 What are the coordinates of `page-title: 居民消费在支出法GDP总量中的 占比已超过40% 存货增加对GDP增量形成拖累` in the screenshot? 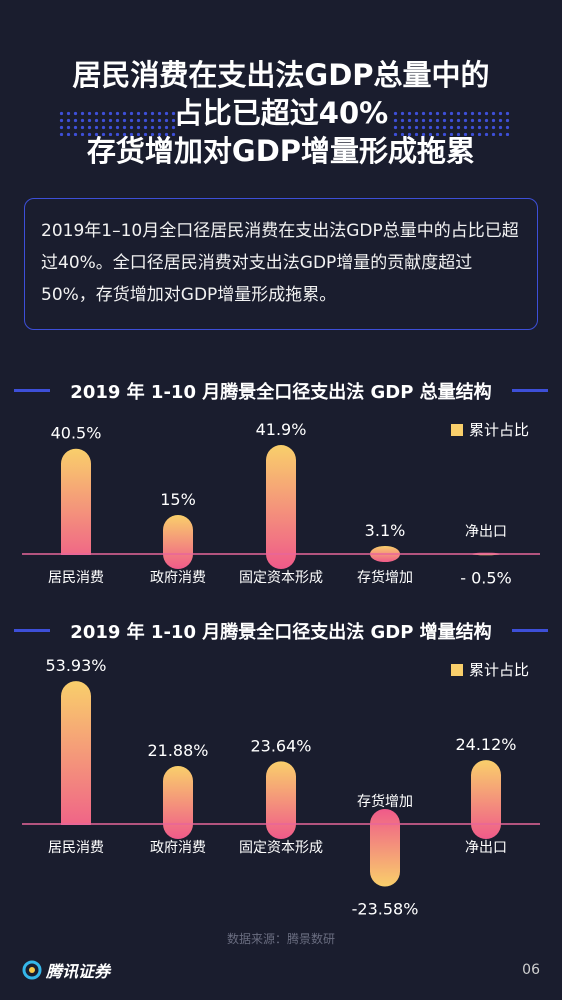 It's located at (281, 113).